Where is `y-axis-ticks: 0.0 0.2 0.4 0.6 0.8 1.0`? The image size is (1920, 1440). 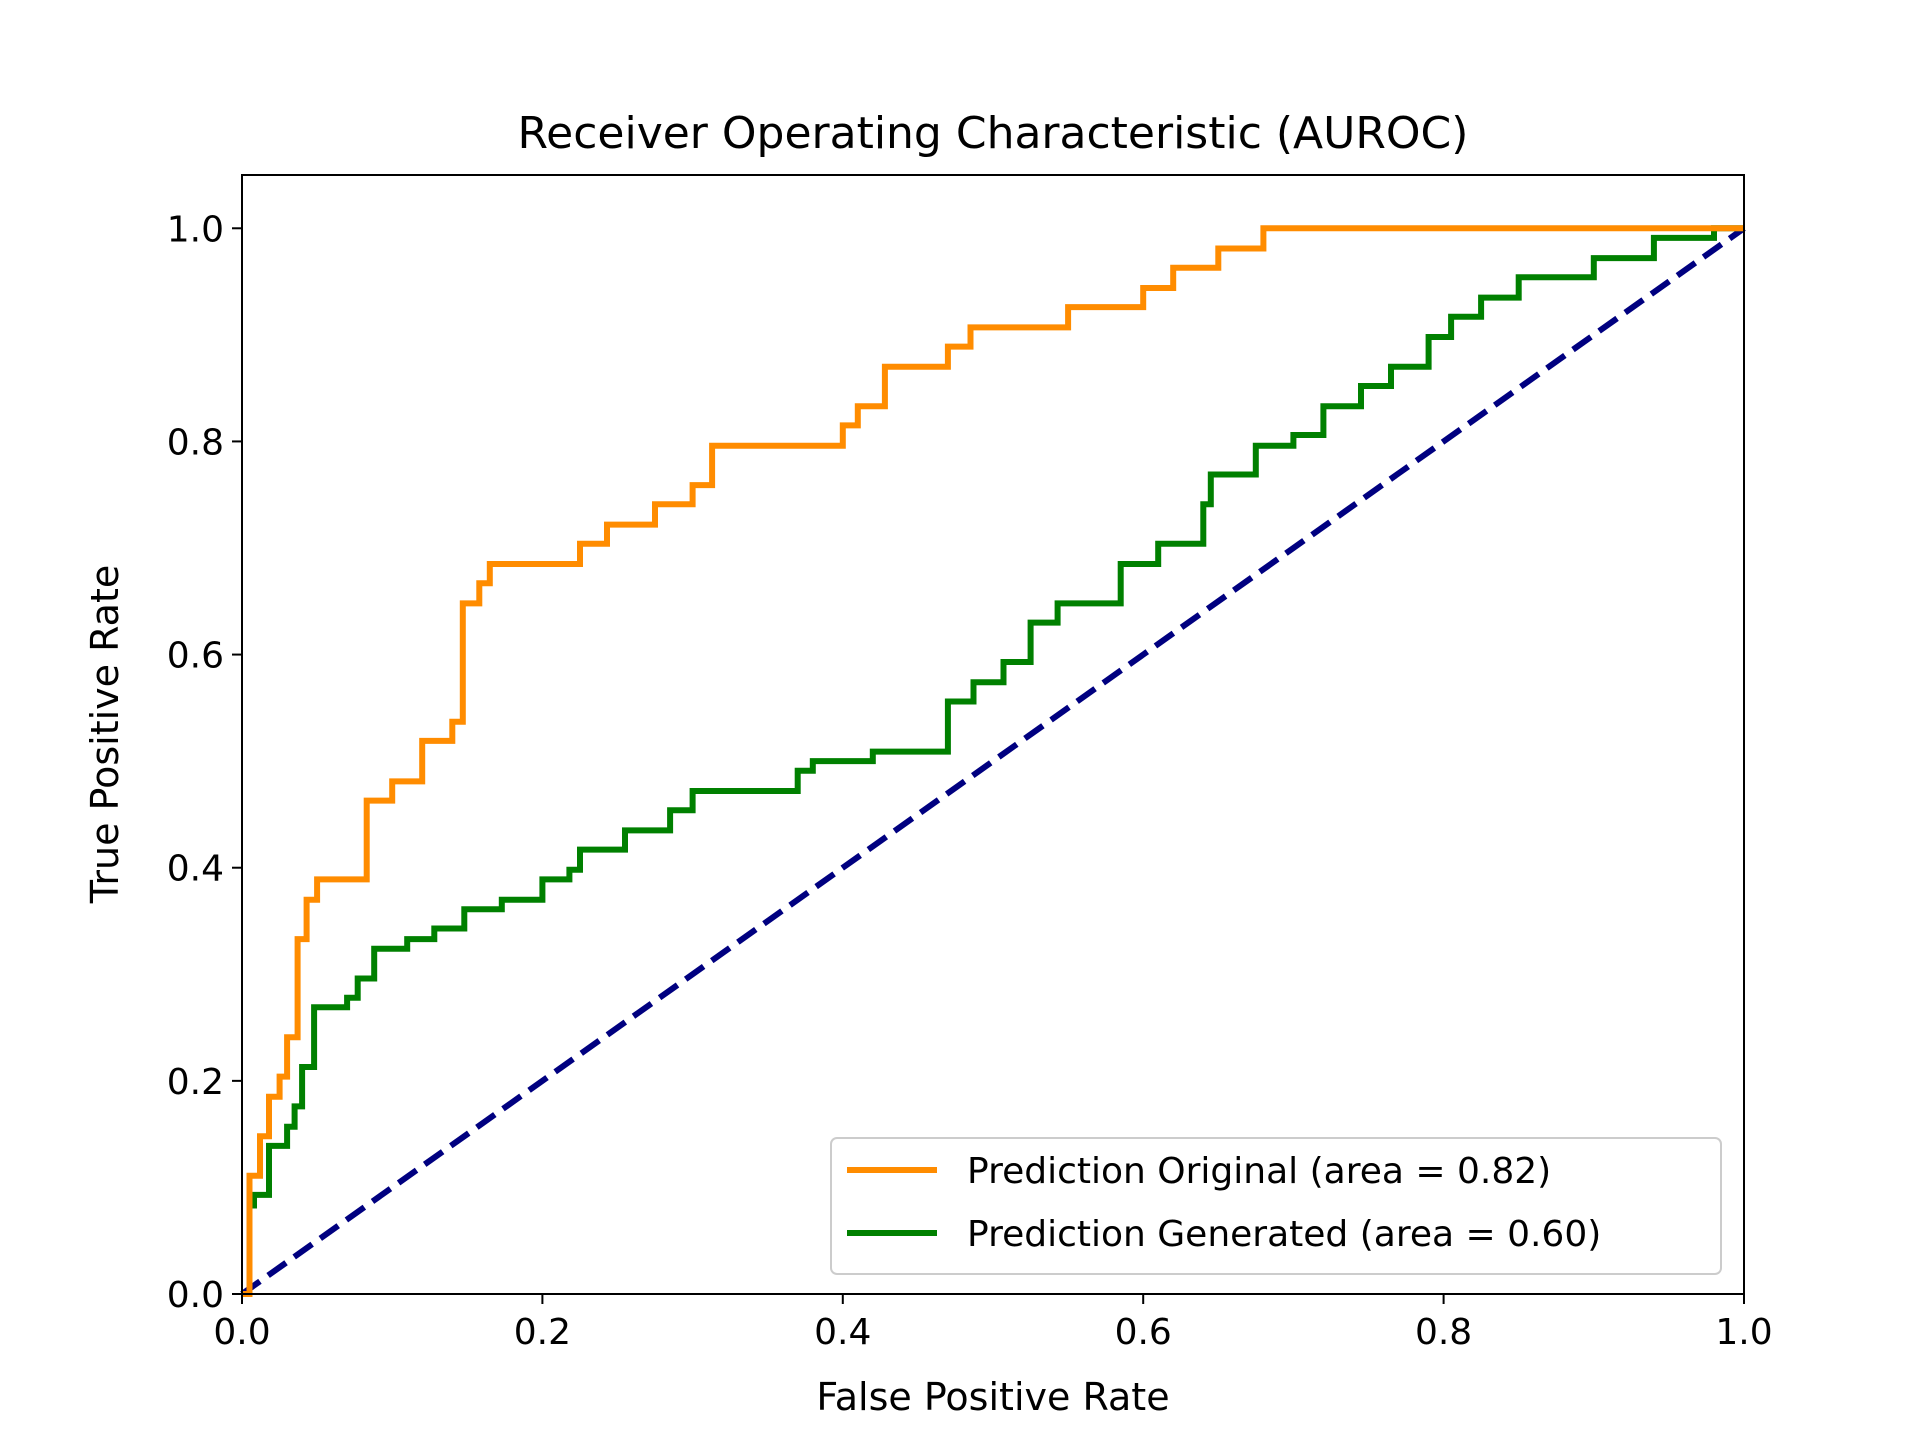 y-axis-ticks: 0.0 0.2 0.4 0.6 0.8 1.0 is located at coordinates (204, 762).